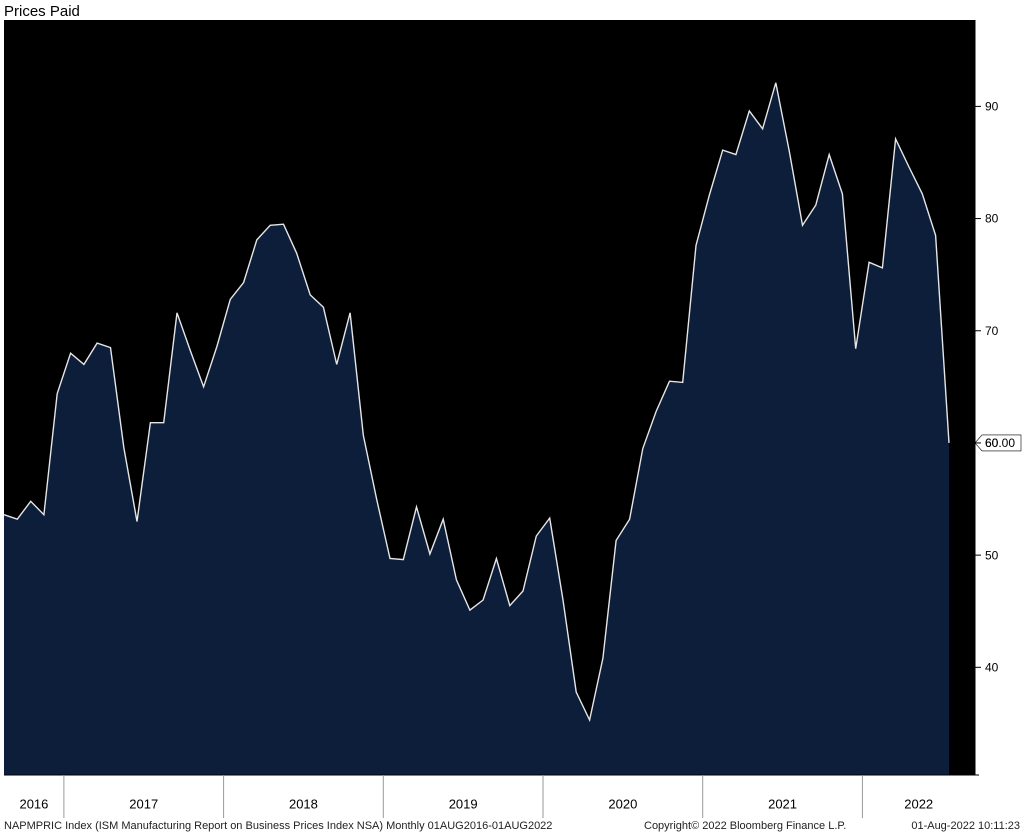 Image resolution: width=1024 pixels, height=836 pixels. What do you see at coordinates (782, 803) in the screenshot?
I see `x-tick-label: 2021` at bounding box center [782, 803].